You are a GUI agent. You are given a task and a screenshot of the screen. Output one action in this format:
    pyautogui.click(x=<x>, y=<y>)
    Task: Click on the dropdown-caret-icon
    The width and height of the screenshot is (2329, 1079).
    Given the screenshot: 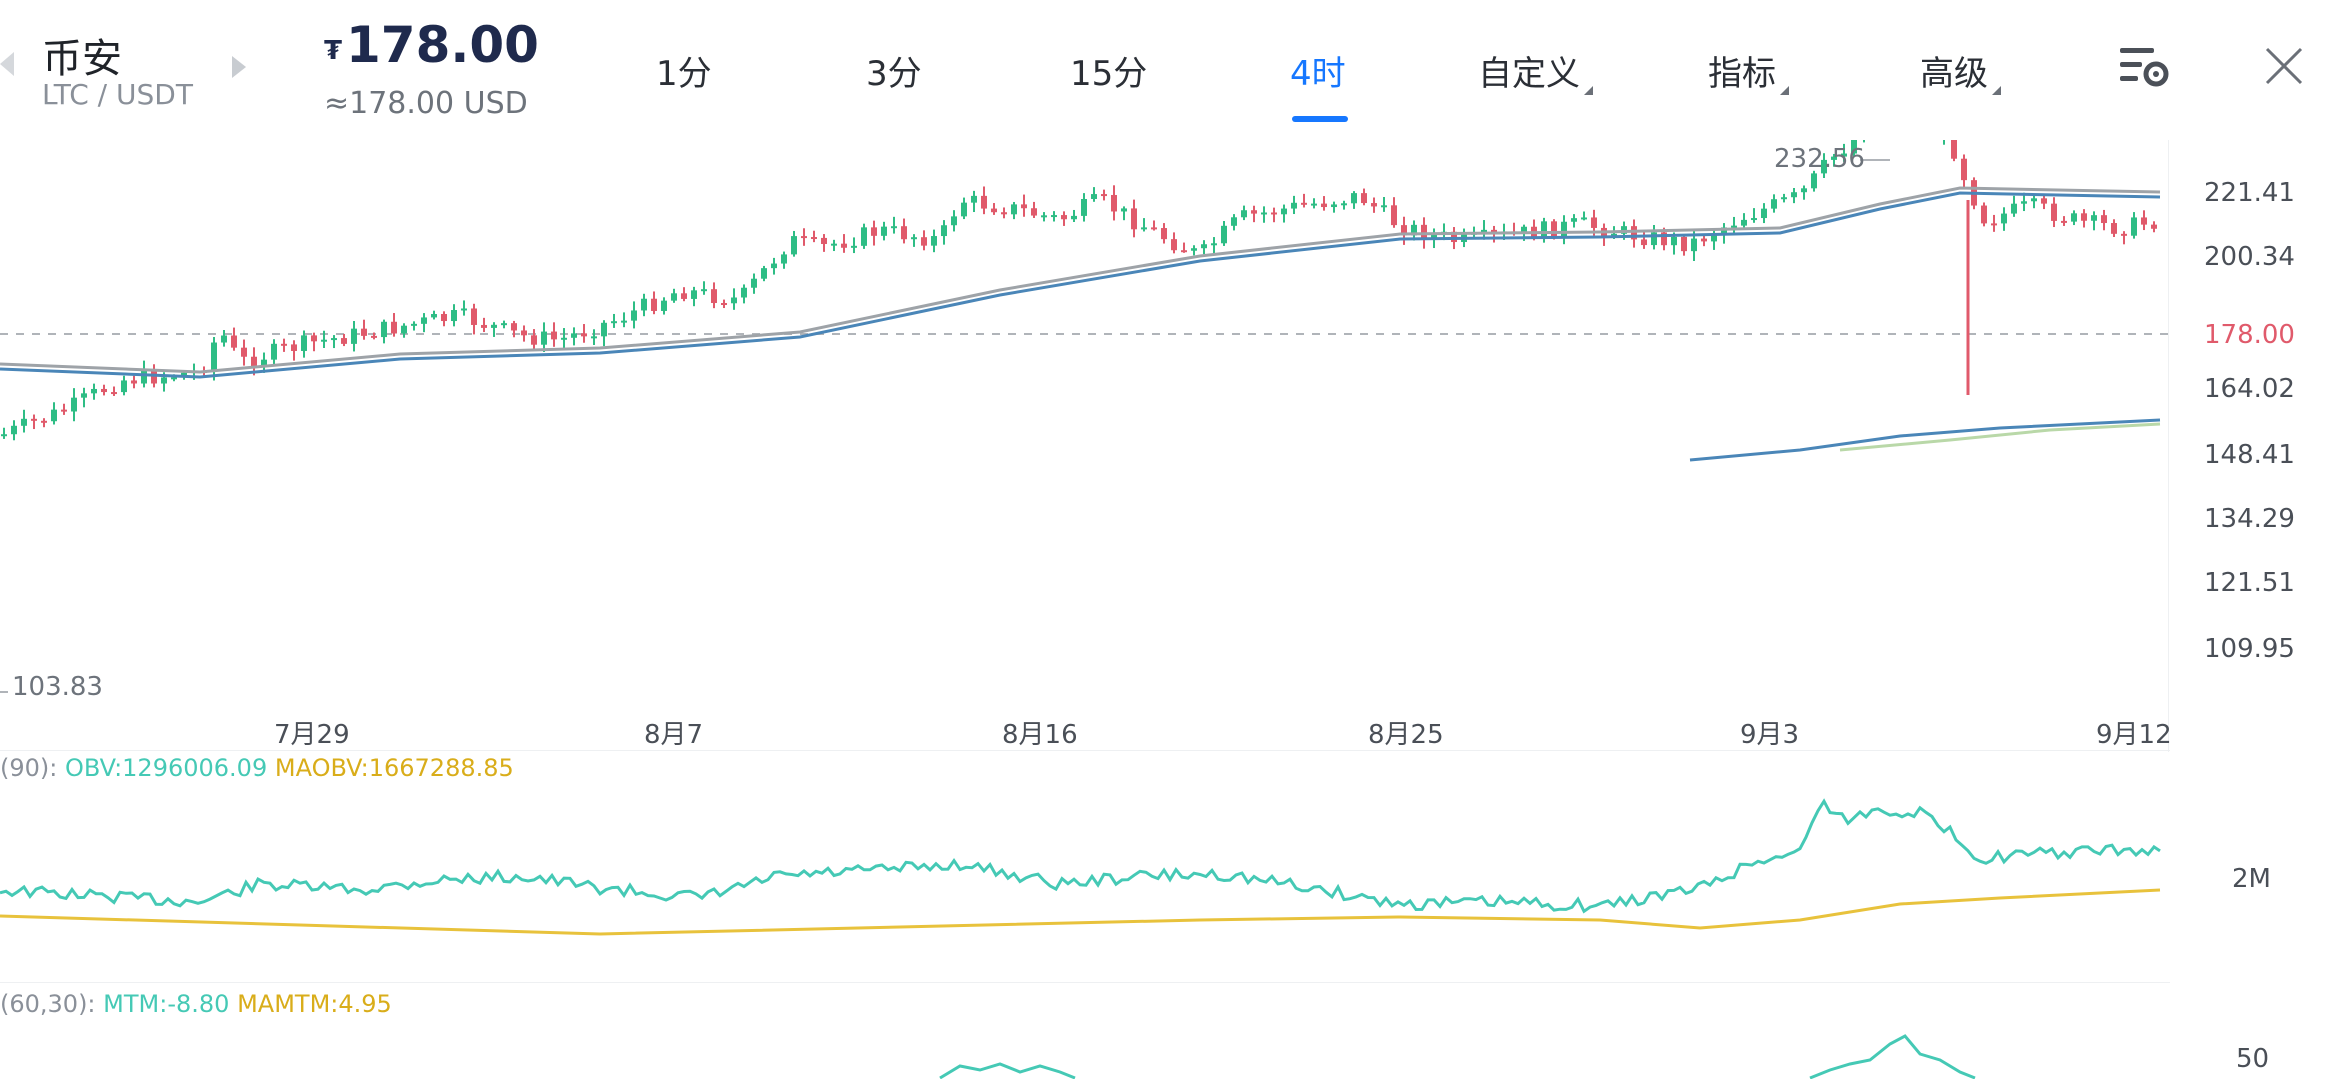 What is the action you would take?
    pyautogui.click(x=1588, y=90)
    